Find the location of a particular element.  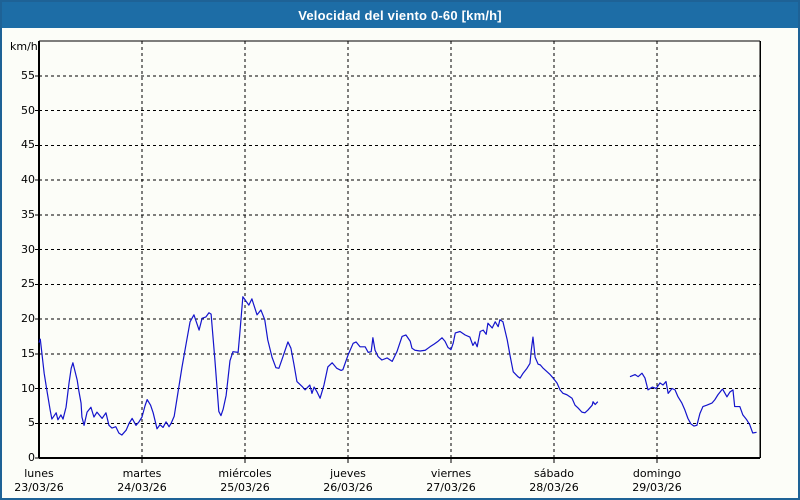

y-tick-label-20: 20 is located at coordinates (28, 318).